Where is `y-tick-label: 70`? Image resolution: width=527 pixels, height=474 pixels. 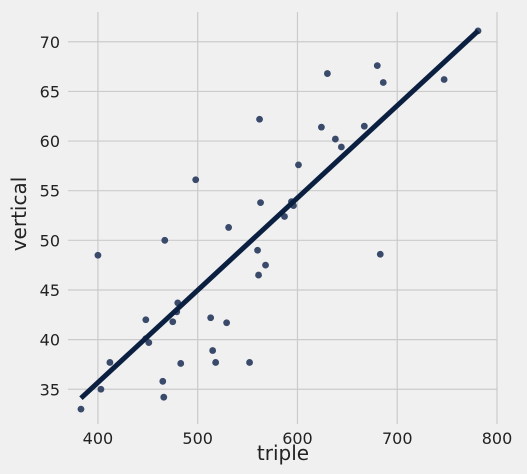
y-tick-label: 70 is located at coordinates (50, 42).